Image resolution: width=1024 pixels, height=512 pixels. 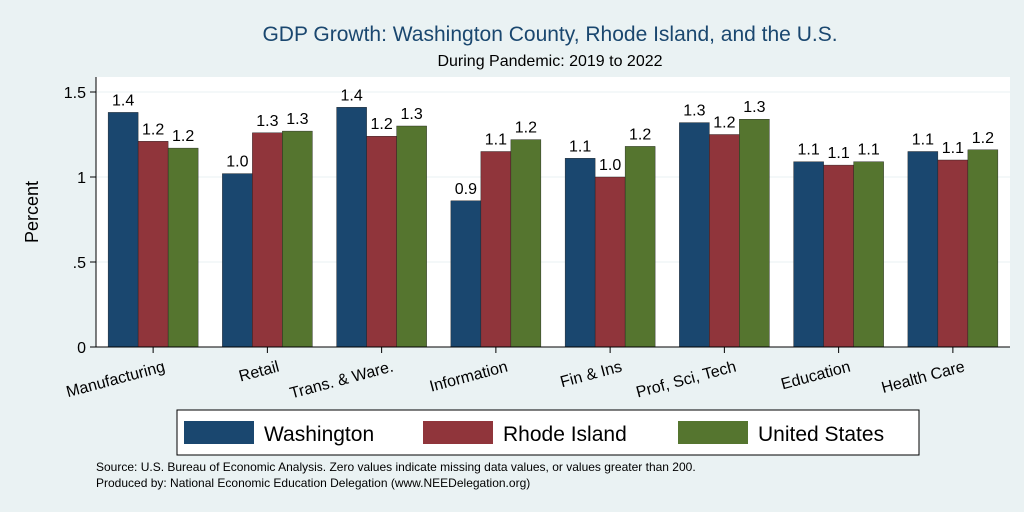 What do you see at coordinates (259, 371) in the screenshot?
I see `category-label: Retail` at bounding box center [259, 371].